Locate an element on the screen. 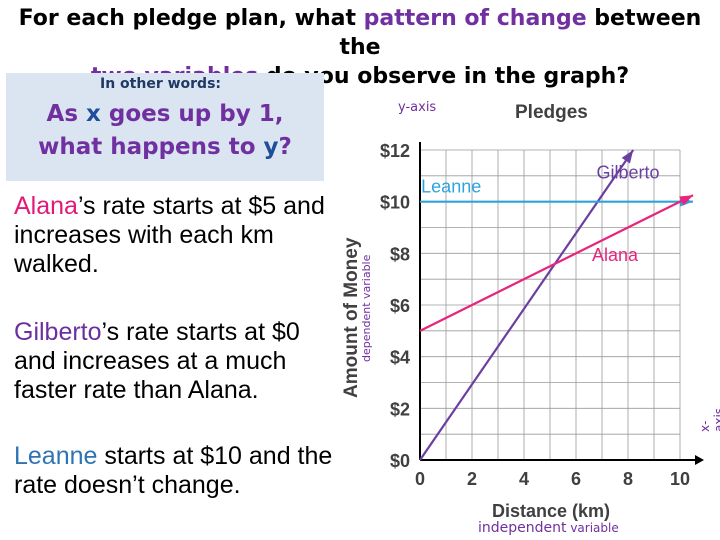  independent-variable-annotation: independent variable is located at coordinates (548, 528).